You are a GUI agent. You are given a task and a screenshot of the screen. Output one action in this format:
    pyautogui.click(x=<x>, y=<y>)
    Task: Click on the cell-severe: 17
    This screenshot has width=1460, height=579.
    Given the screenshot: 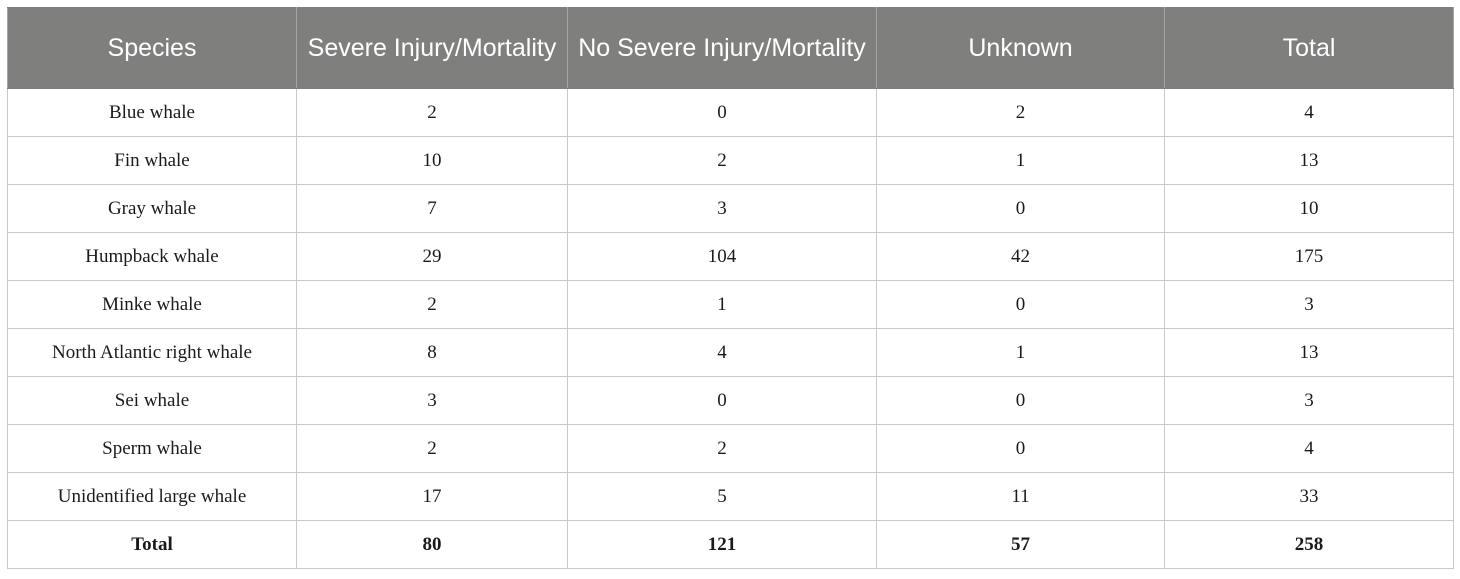 What is the action you would take?
    pyautogui.click(x=432, y=496)
    